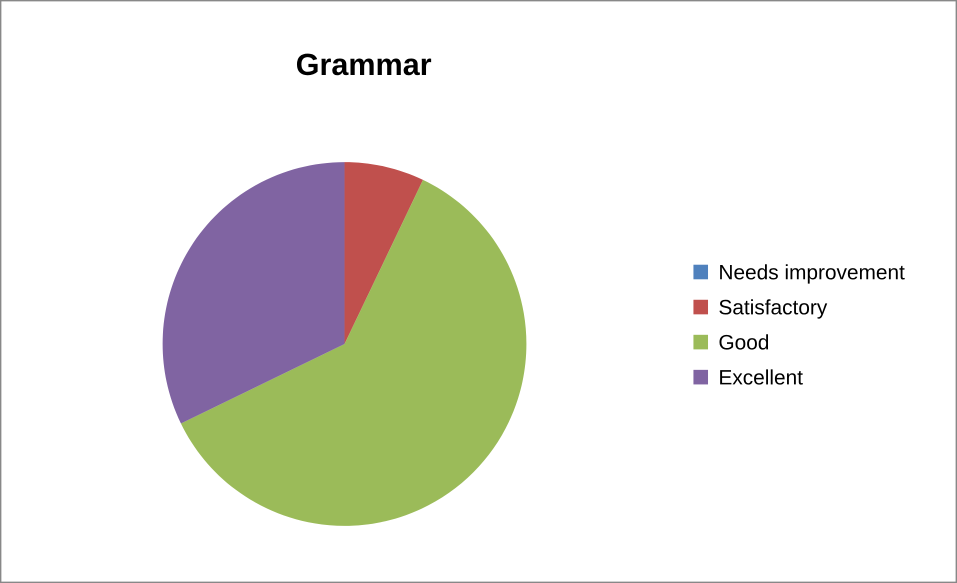 The height and width of the screenshot is (583, 957). I want to click on legend-label: Good, so click(743, 342).